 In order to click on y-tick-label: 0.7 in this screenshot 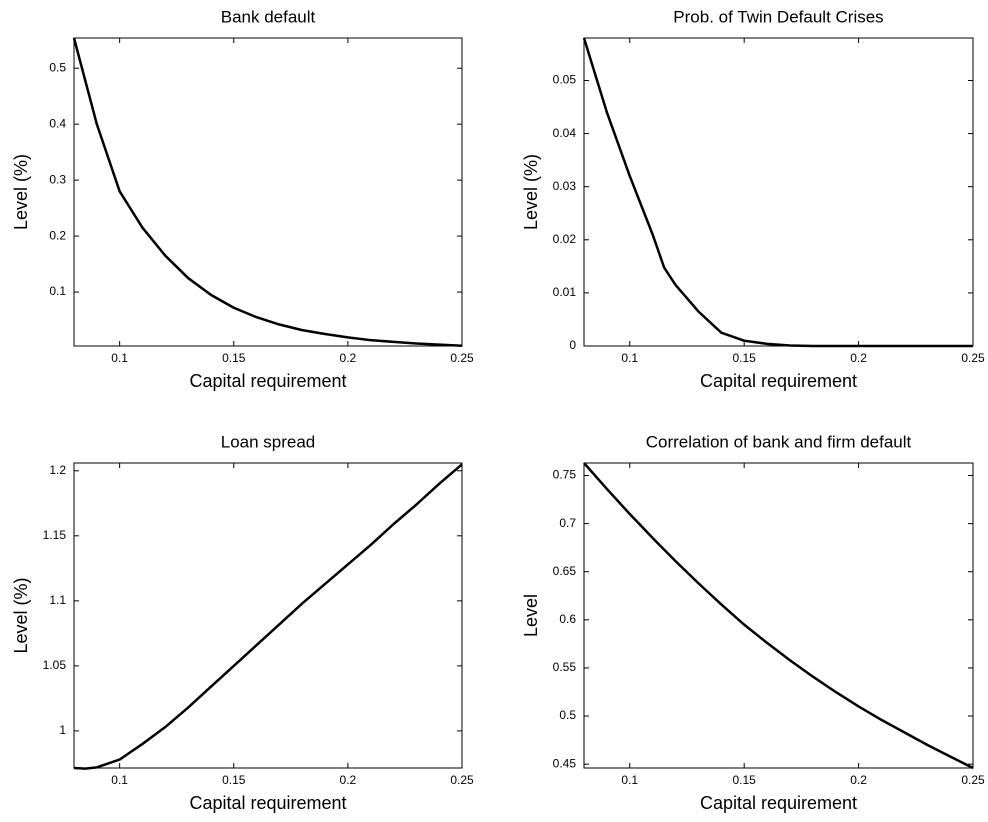, I will do `click(567, 523)`.